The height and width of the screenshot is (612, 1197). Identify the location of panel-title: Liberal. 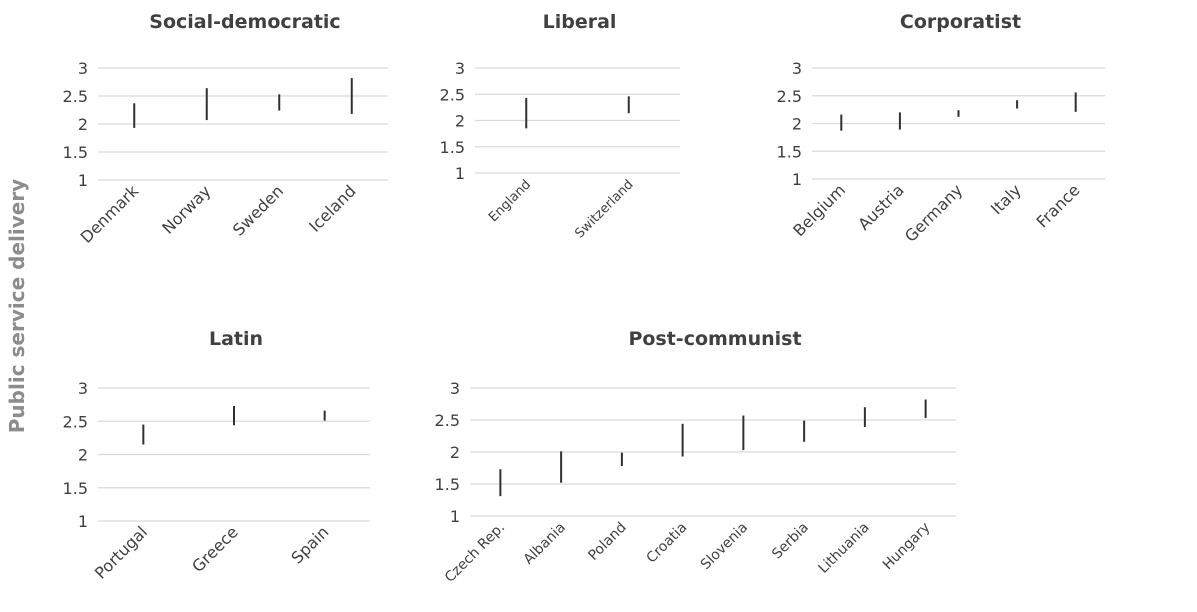
(580, 22).